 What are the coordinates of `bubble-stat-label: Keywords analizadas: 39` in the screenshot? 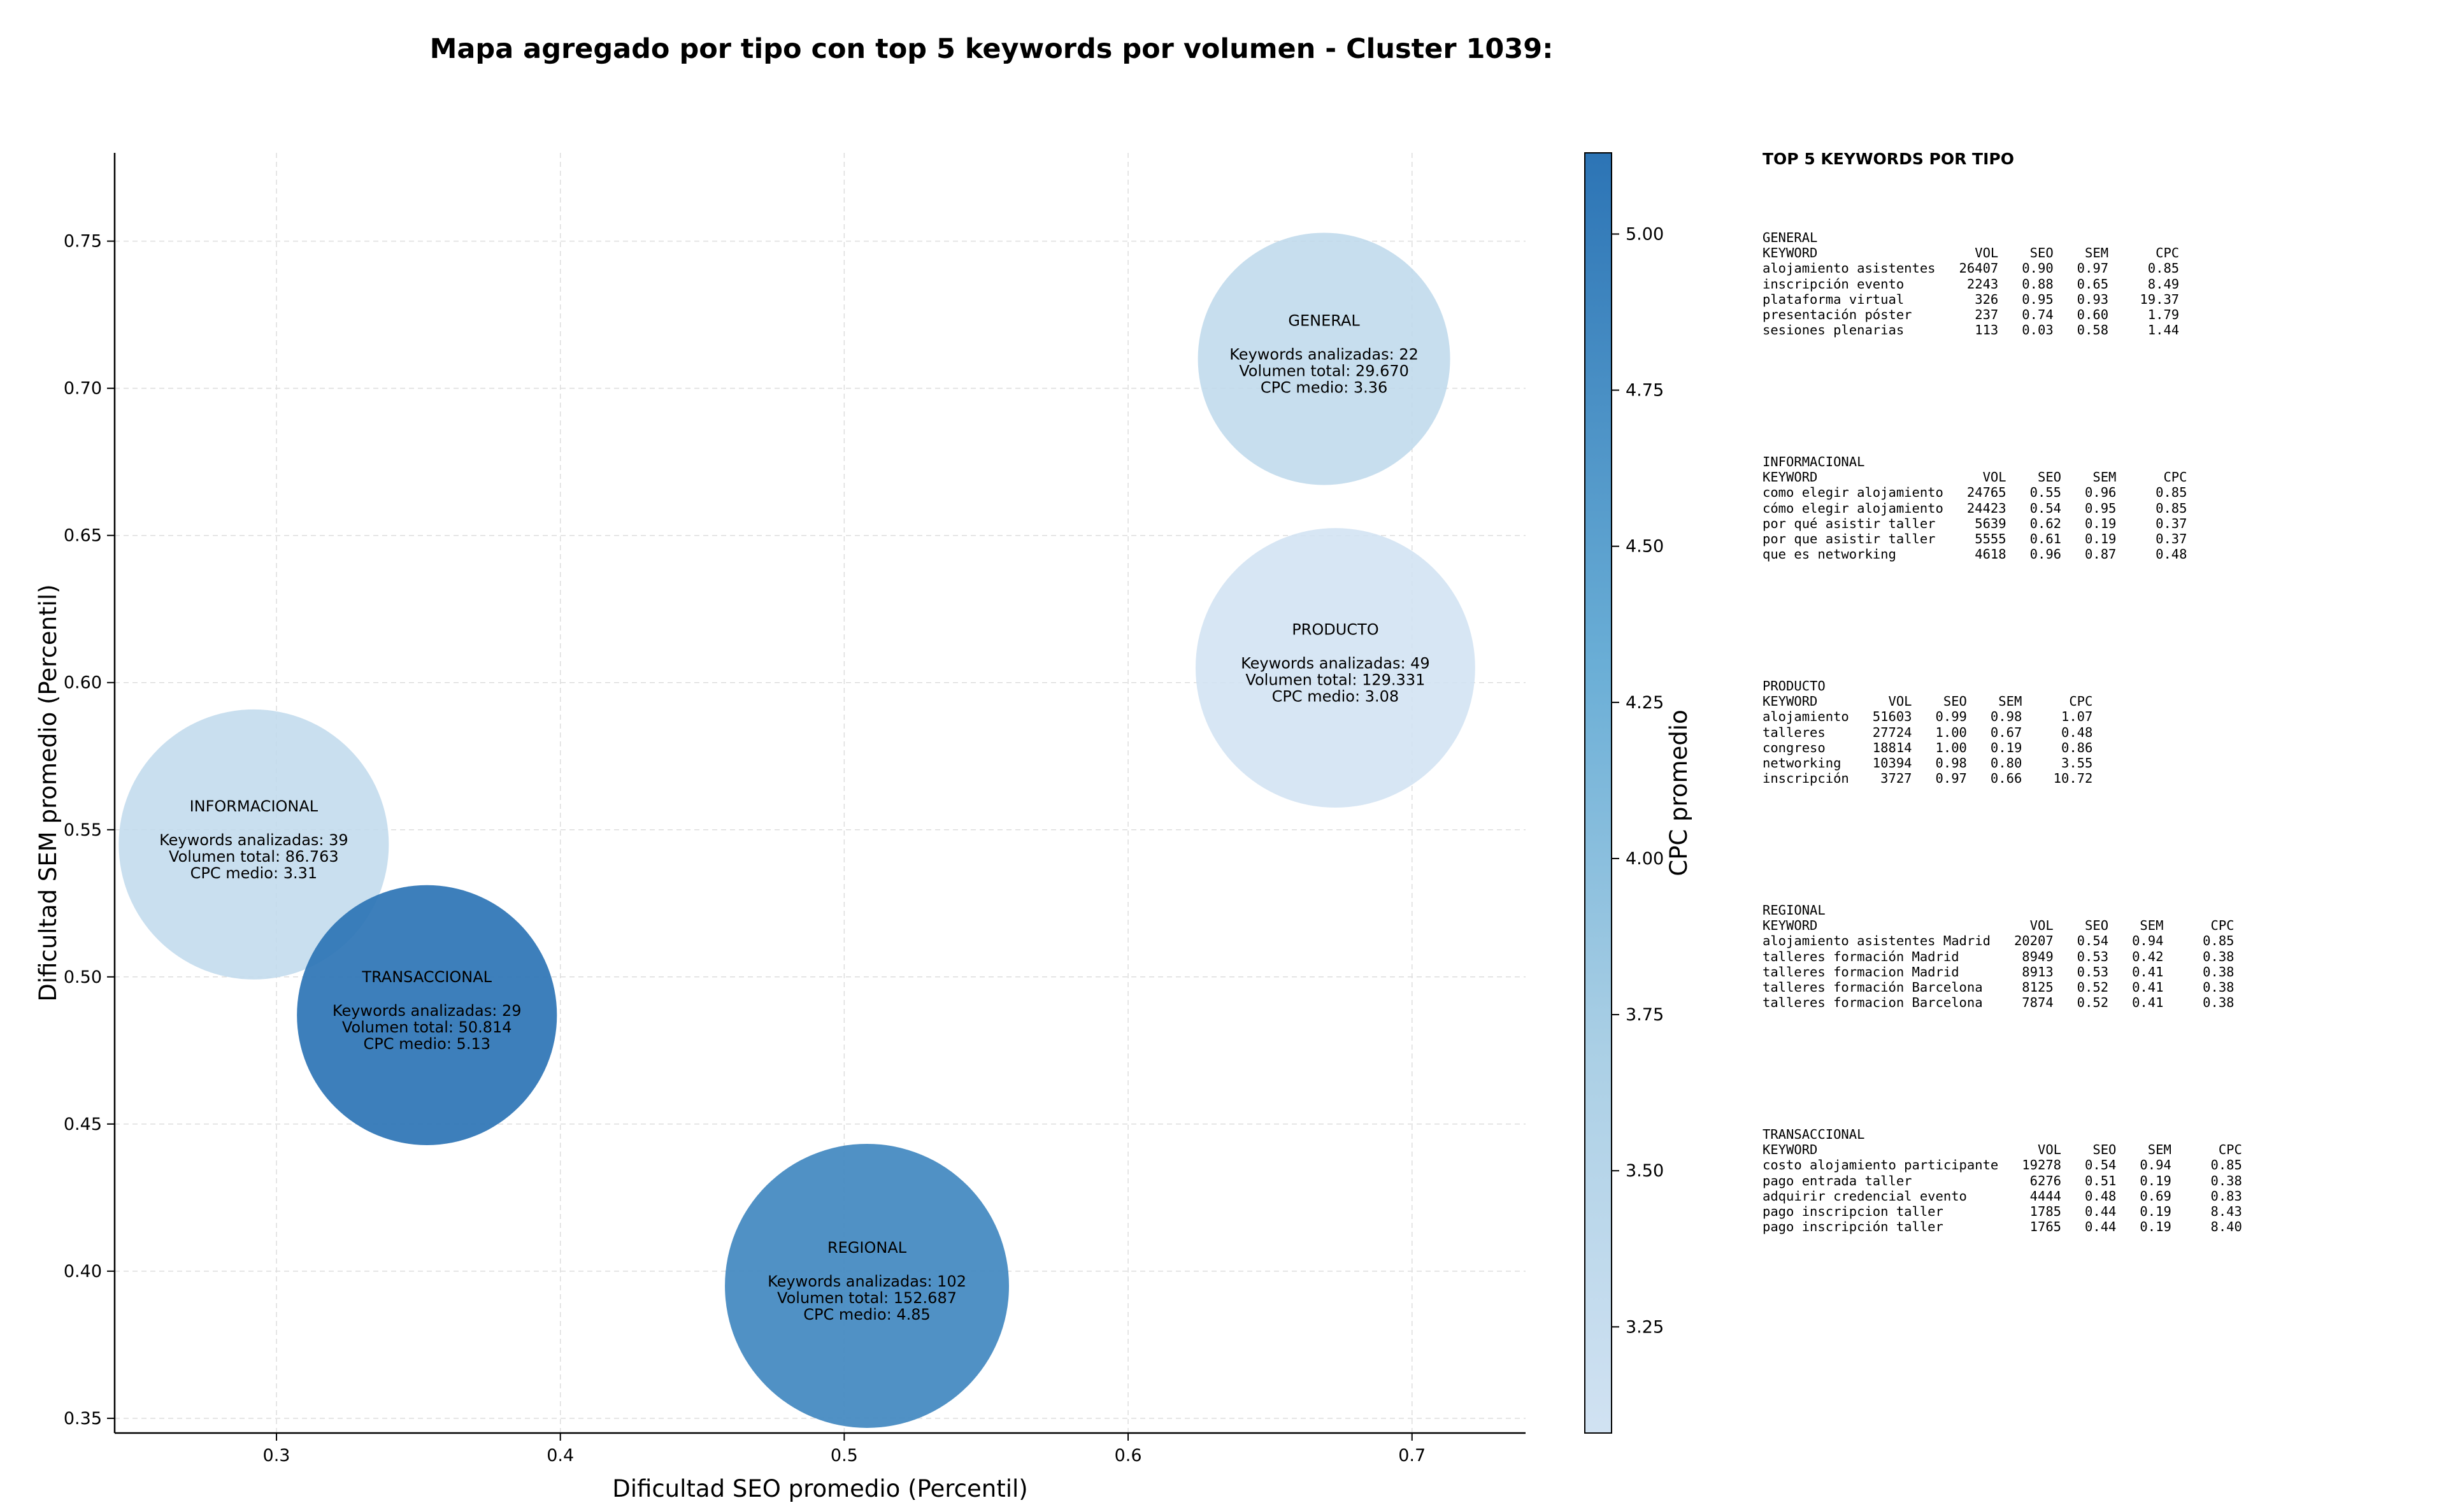 It's located at (254, 840).